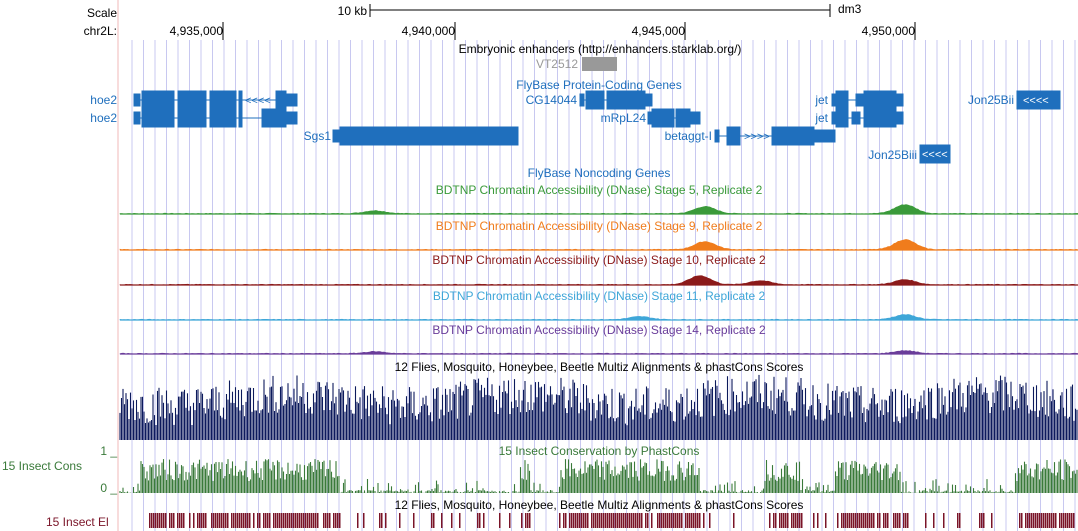 The image size is (1078, 531). What do you see at coordinates (352, 11) in the screenshot?
I see `scale-bar-label: 10 kb` at bounding box center [352, 11].